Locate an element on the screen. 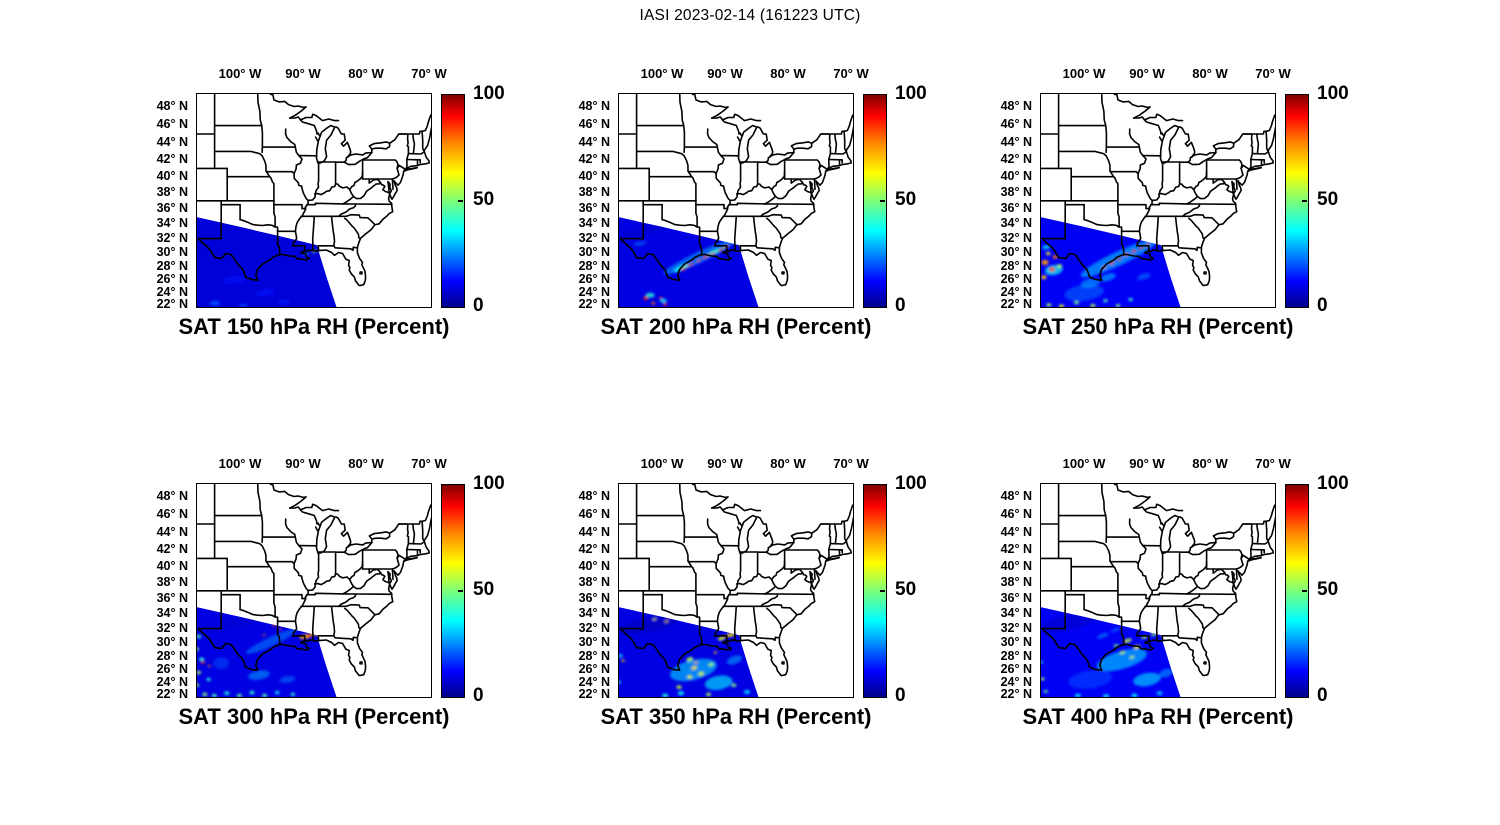 Image resolution: width=1500 pixels, height=825 pixels. lat-tick-label: 24° N is located at coordinates (1016, 292).